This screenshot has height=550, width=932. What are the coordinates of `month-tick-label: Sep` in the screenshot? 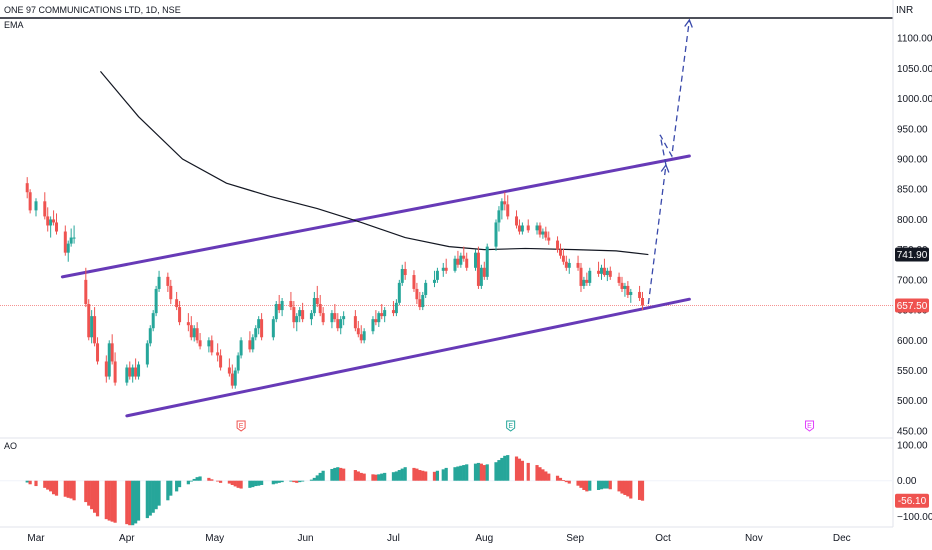 It's located at (575, 538).